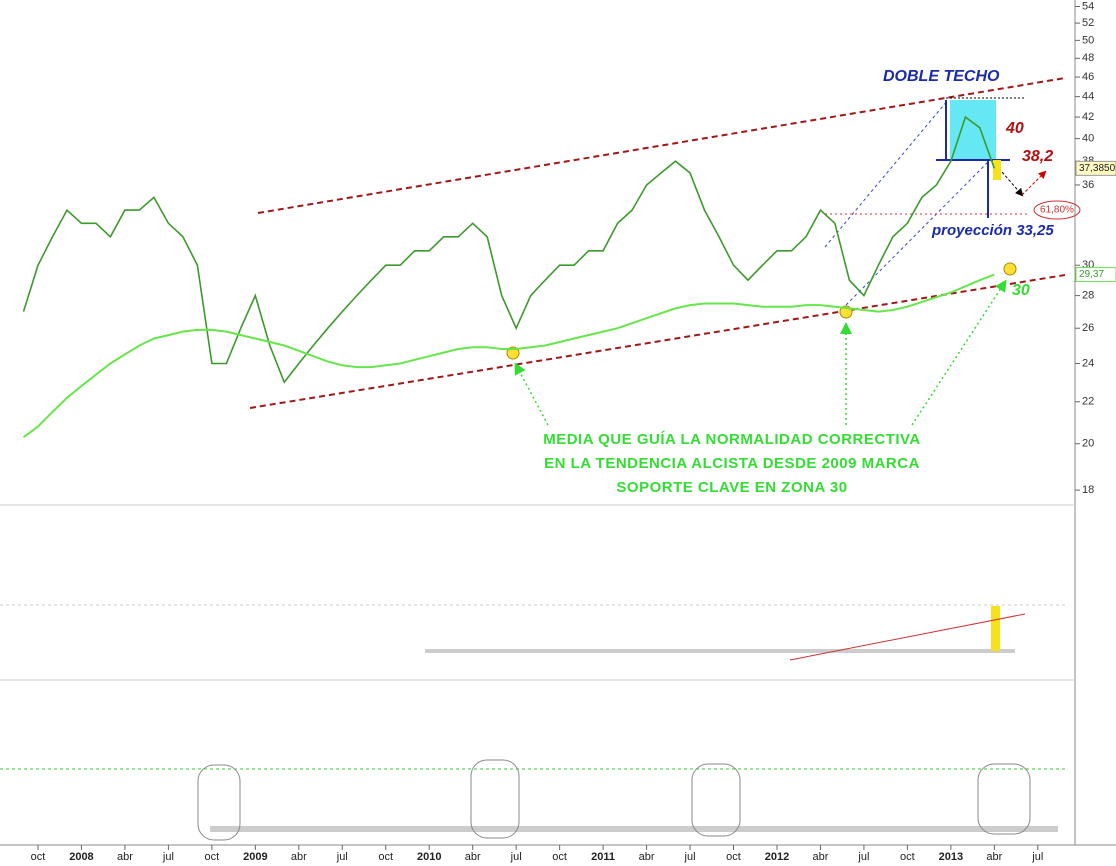 This screenshot has height=866, width=1116. What do you see at coordinates (973, 130) in the screenshot?
I see `double-top-zone` at bounding box center [973, 130].